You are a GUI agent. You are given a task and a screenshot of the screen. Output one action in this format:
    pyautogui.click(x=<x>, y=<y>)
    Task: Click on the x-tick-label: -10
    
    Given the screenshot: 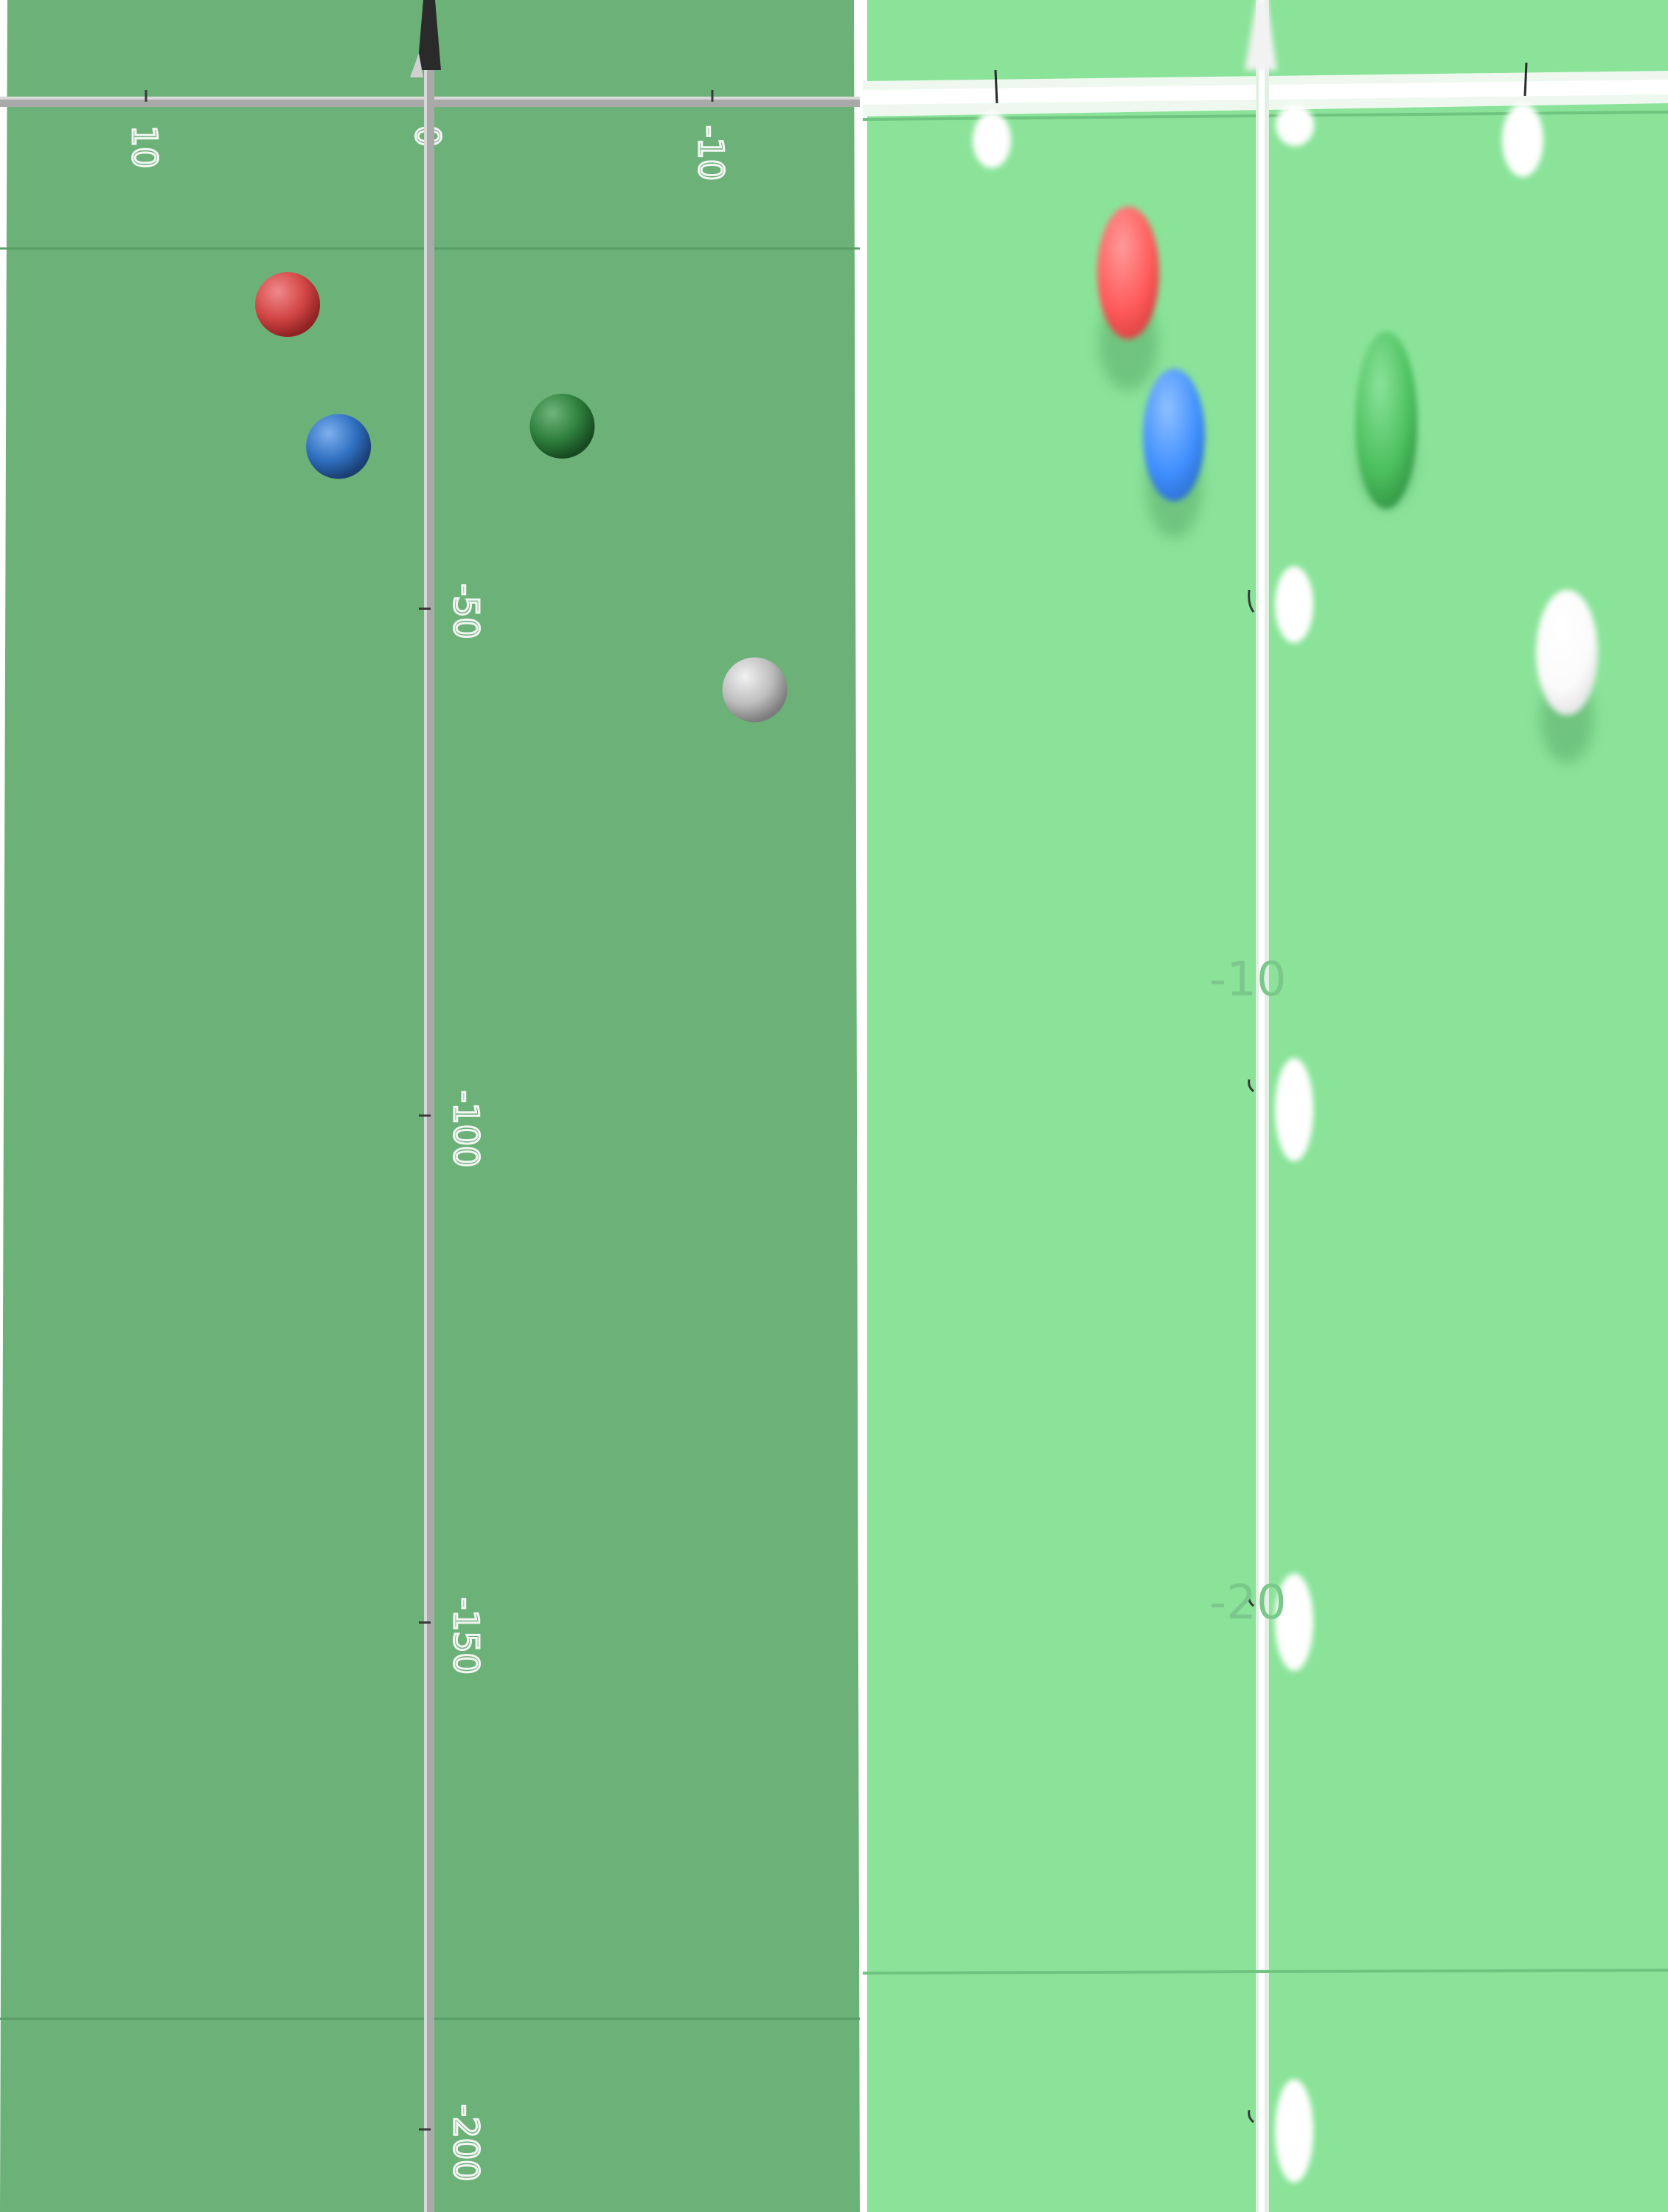 What is the action you would take?
    pyautogui.click(x=711, y=153)
    